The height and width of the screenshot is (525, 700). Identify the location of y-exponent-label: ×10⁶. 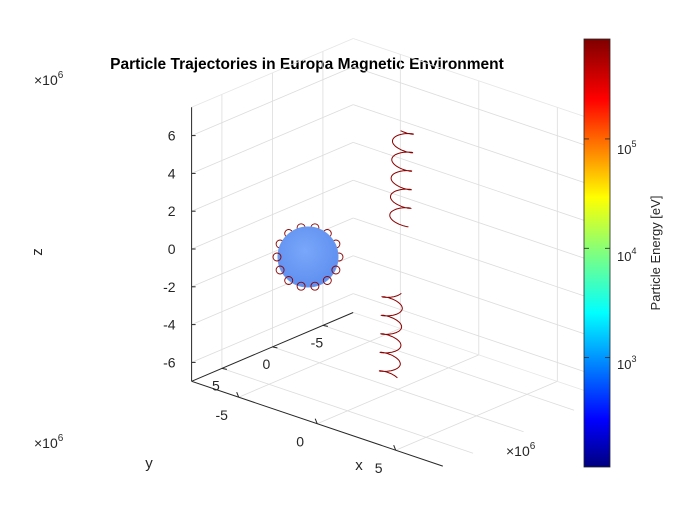
(49, 442).